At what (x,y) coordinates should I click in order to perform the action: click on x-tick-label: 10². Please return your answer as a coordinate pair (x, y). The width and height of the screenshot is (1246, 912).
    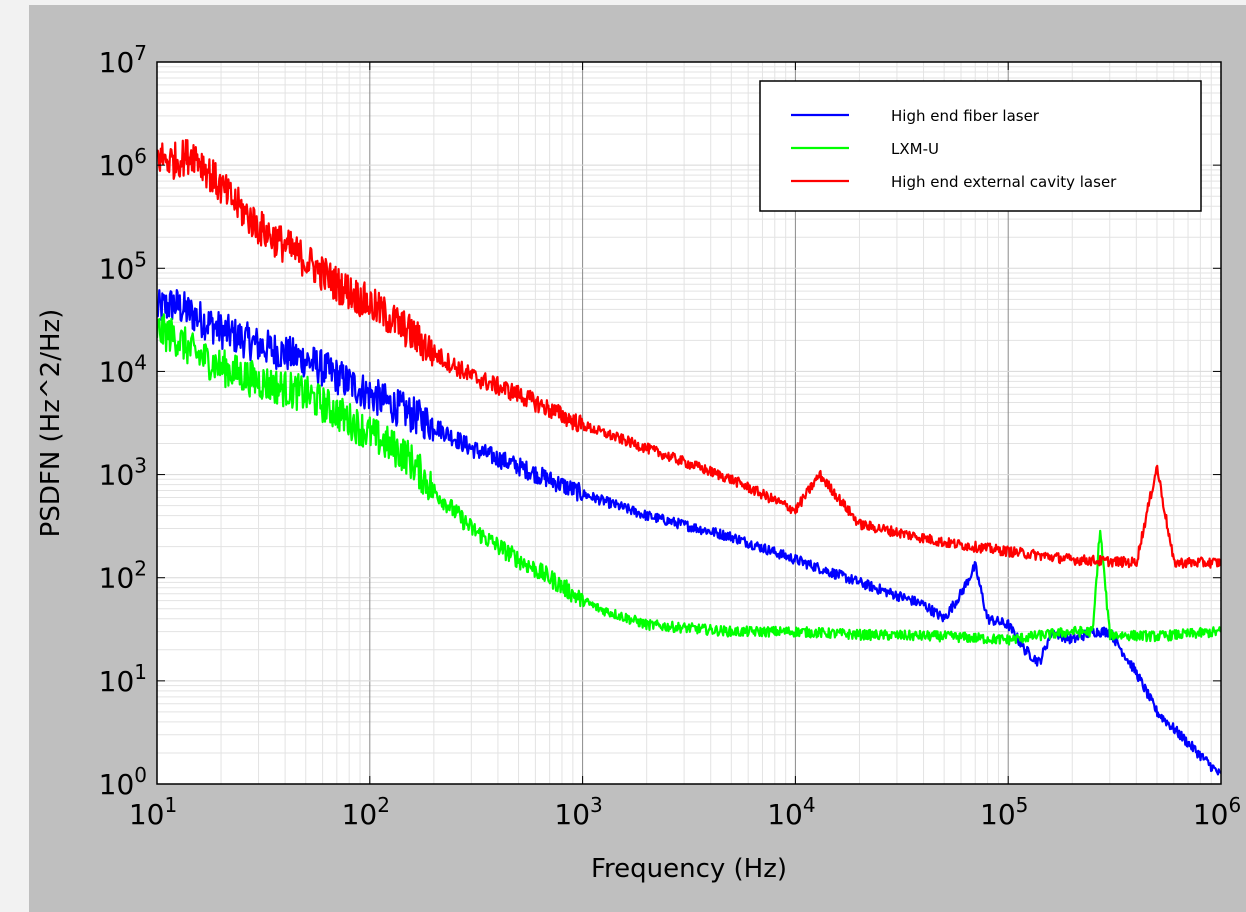
    Looking at the image, I should click on (366, 812).